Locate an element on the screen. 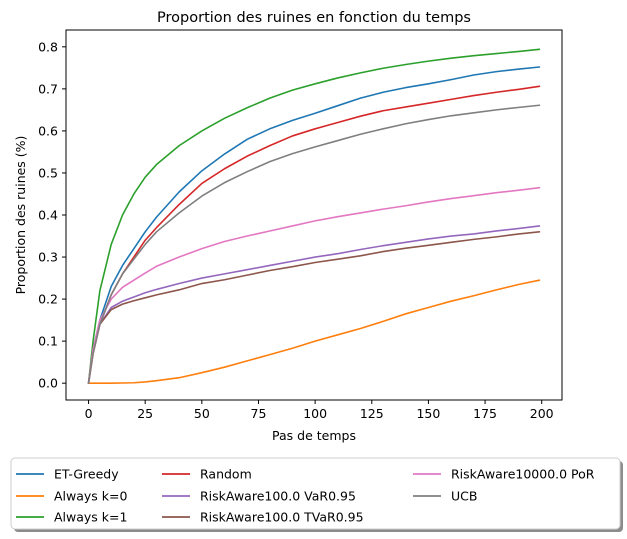 Image resolution: width=627 pixels, height=539 pixels. y-tick-label: 0.2 is located at coordinates (48, 299).